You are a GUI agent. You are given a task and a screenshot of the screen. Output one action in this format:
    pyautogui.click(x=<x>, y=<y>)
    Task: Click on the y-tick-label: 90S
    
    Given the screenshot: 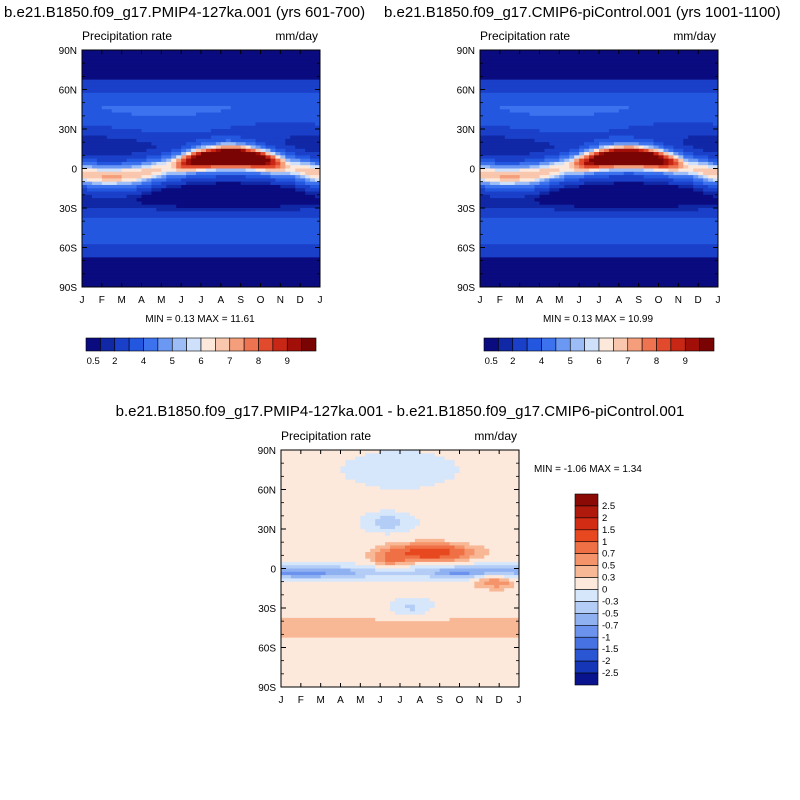 What is the action you would take?
    pyautogui.click(x=68, y=288)
    